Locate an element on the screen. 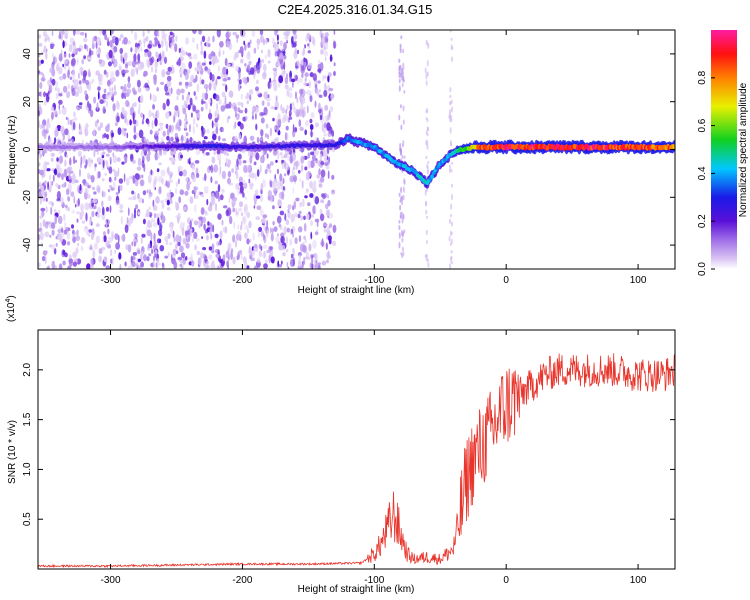  x-tick-label: -200 is located at coordinates (242, 280).